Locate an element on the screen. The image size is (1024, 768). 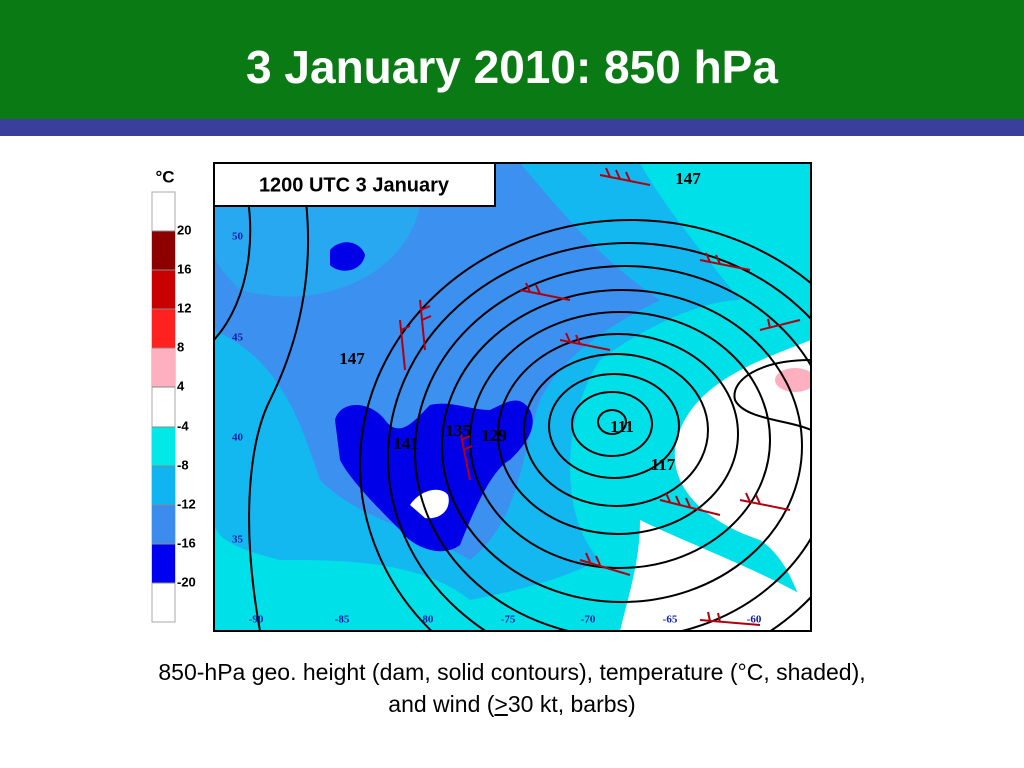
colorbar-tick-label: -16 is located at coordinates (186, 542).